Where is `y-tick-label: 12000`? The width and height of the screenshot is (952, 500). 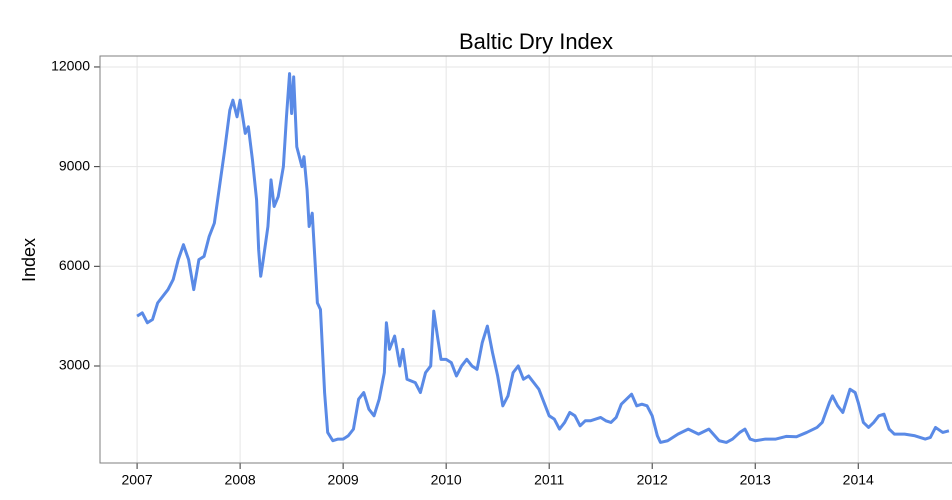
y-tick-label: 12000 is located at coordinates (70, 66).